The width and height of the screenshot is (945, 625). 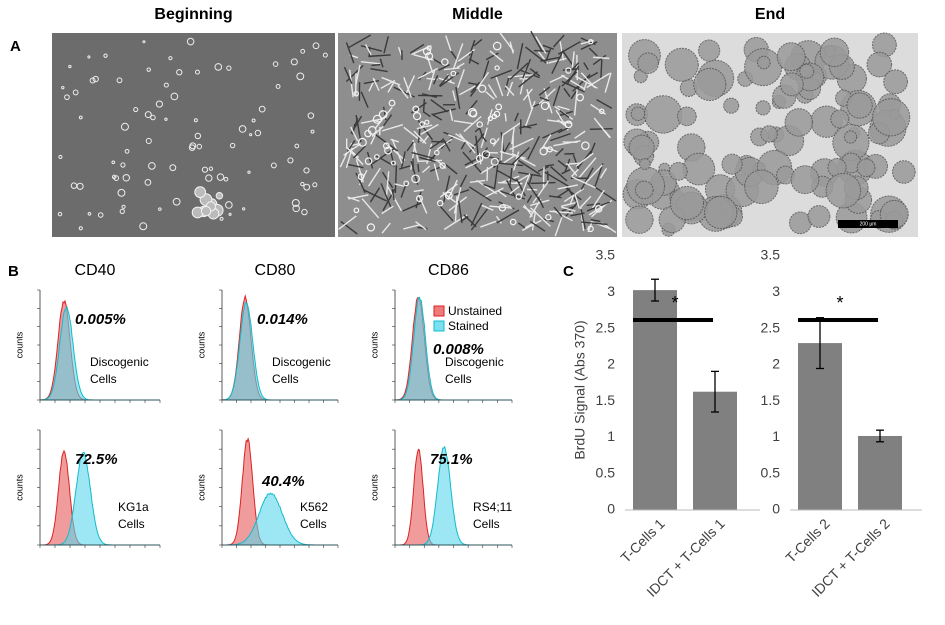 What do you see at coordinates (267, 346) in the screenshot?
I see `histogram: counts 0.014% Discogenic Cells` at bounding box center [267, 346].